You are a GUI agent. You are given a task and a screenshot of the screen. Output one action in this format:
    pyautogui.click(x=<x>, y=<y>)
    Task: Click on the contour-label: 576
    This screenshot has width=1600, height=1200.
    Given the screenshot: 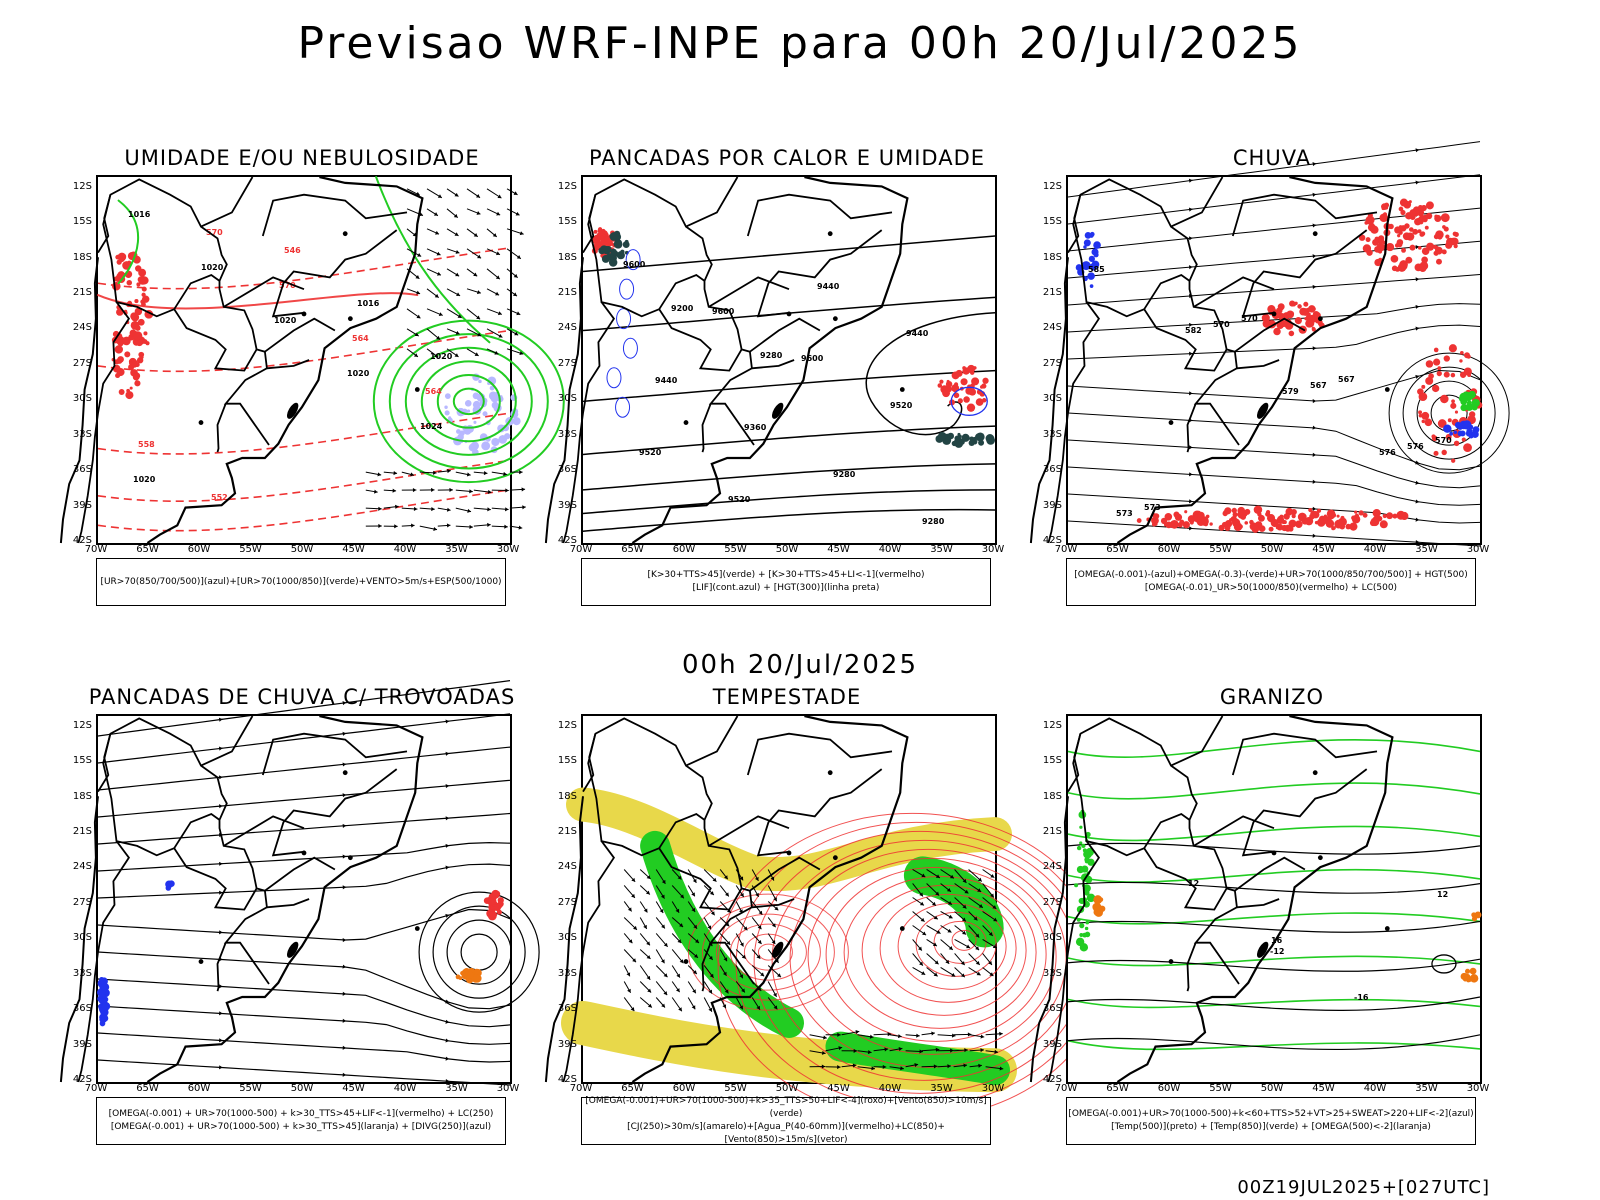 What is the action you would take?
    pyautogui.click(x=1415, y=446)
    